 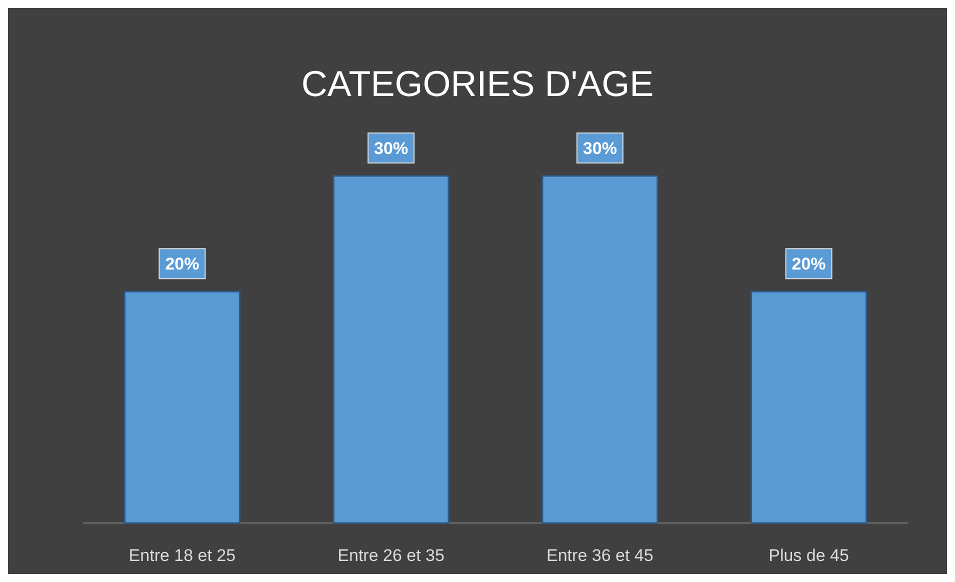 What do you see at coordinates (477, 83) in the screenshot?
I see `chart-title: CATEGORIES D'AGE` at bounding box center [477, 83].